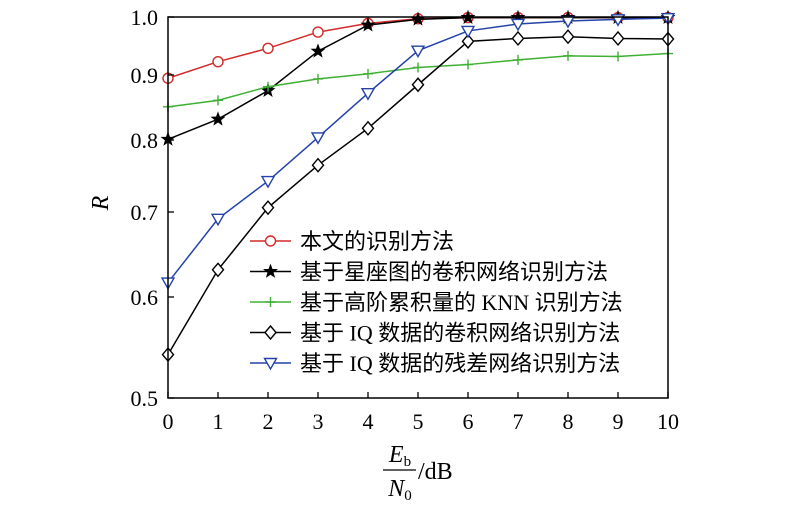  Describe the element at coordinates (318, 421) in the screenshot. I see `x-tick-label: 3` at that location.